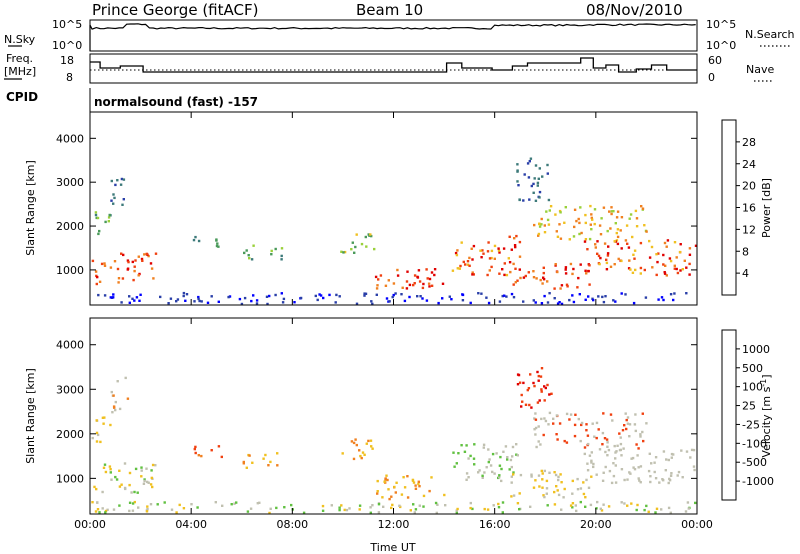 The image size is (800, 554). What do you see at coordinates (760, 69) in the screenshot?
I see `nave-label: Nave` at bounding box center [760, 69].